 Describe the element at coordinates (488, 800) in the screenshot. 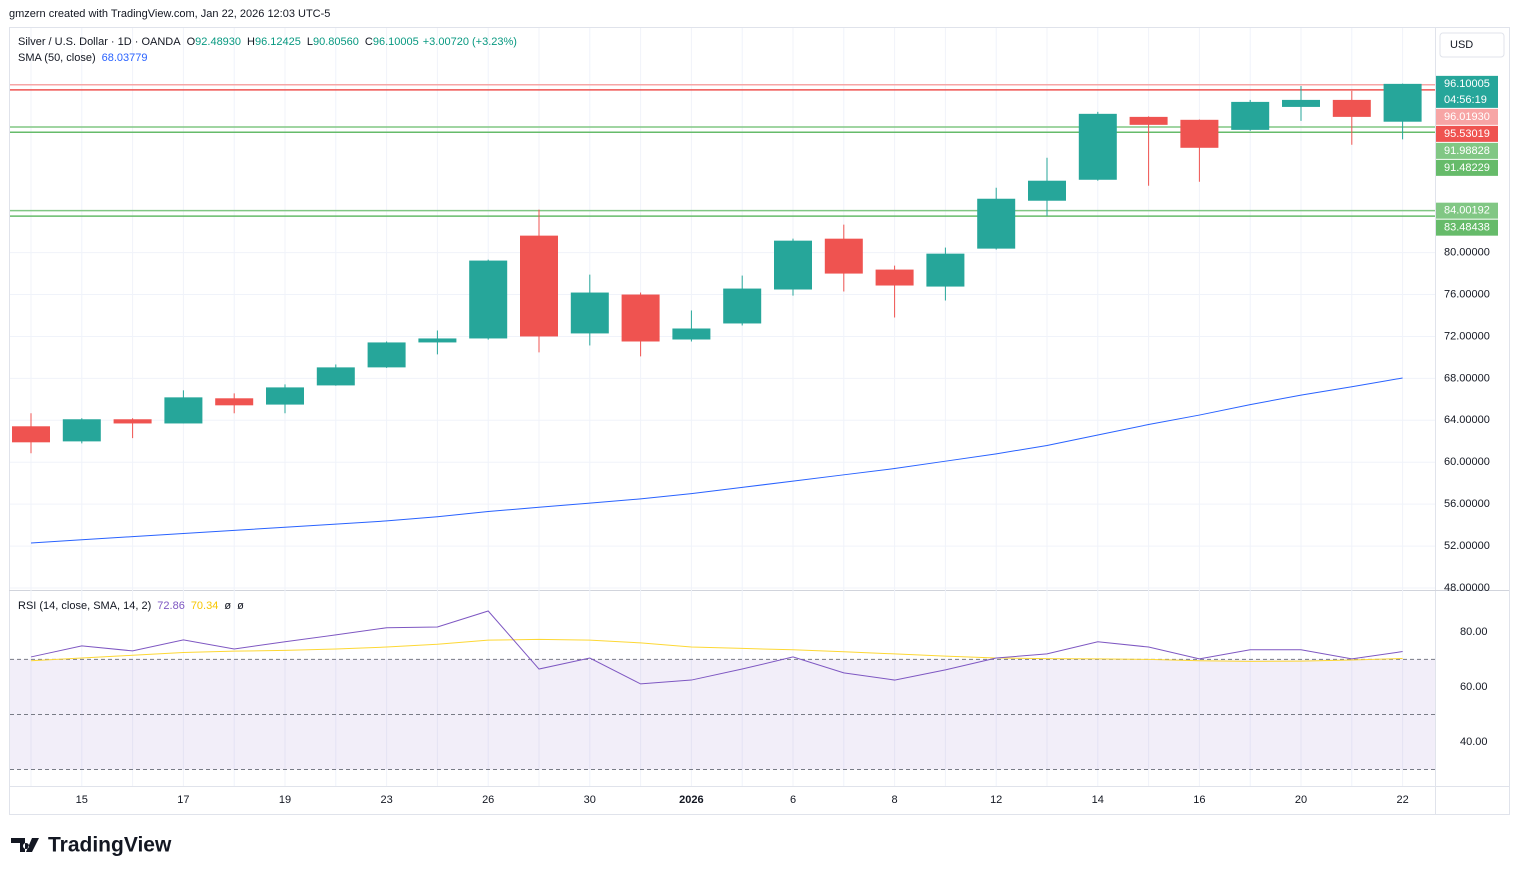

I see `x-tick-label: 26` at that location.